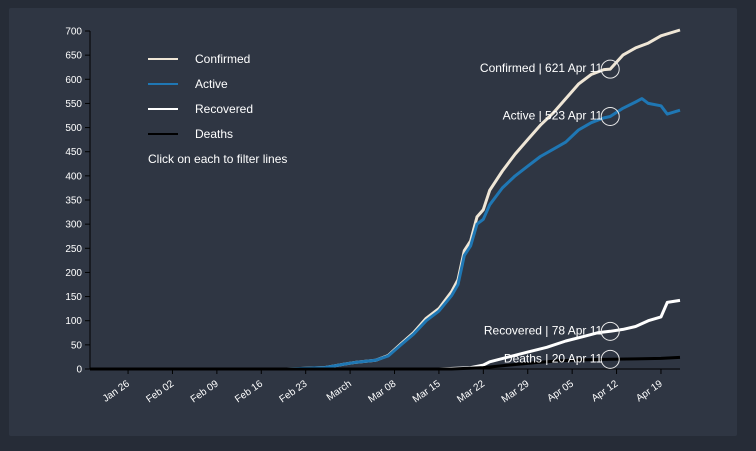 This screenshot has height=451, width=756. Describe the element at coordinates (649, 391) in the screenshot. I see `x-tick-label: Apr 19` at that location.